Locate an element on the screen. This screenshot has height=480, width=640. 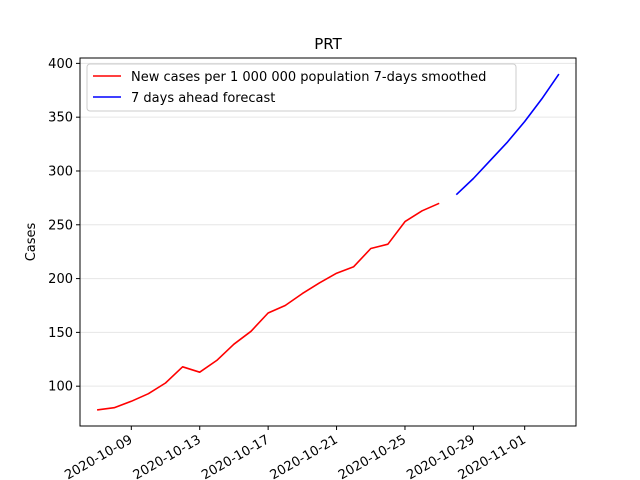
y-tick-label: 100 is located at coordinates (60, 387).